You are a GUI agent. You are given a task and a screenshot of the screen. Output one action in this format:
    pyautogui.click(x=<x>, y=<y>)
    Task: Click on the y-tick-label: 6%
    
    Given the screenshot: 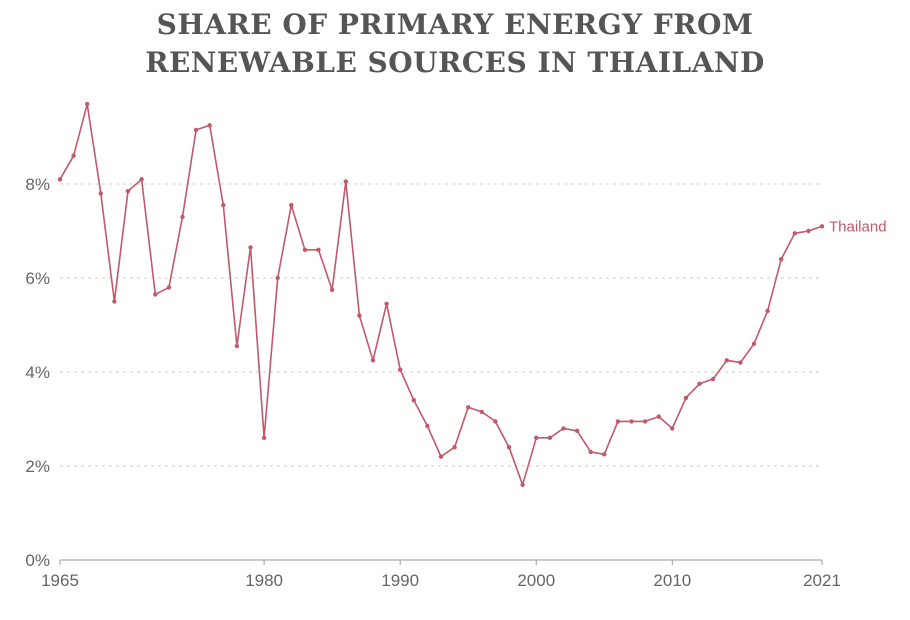 What is the action you would take?
    pyautogui.click(x=37, y=278)
    